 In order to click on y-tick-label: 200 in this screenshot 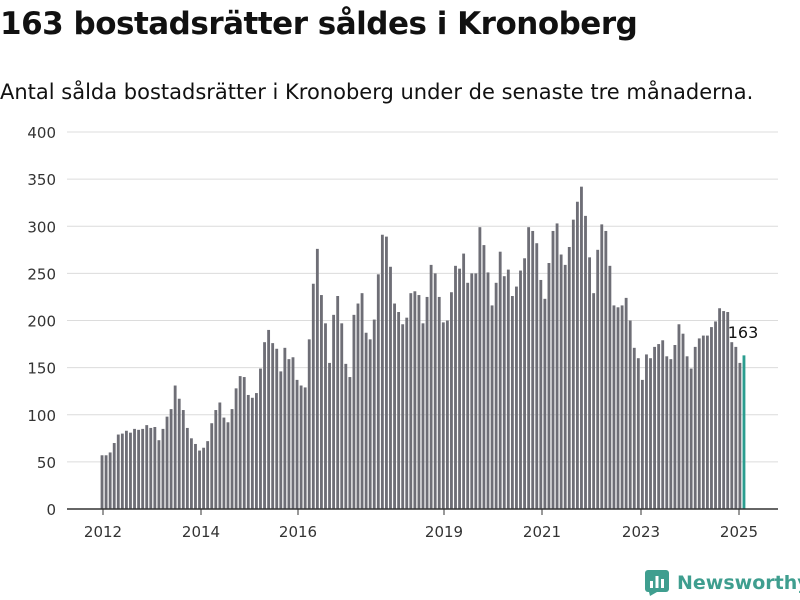, I will do `click(41, 322)`.